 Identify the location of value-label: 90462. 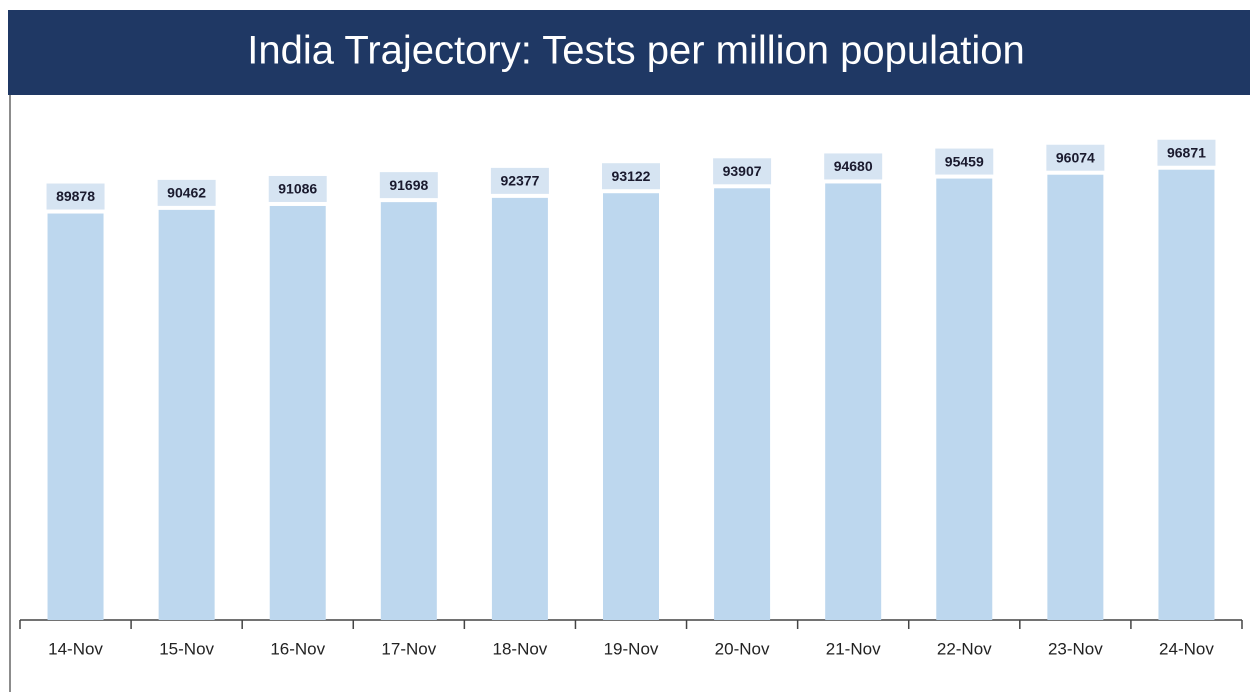
(186, 193).